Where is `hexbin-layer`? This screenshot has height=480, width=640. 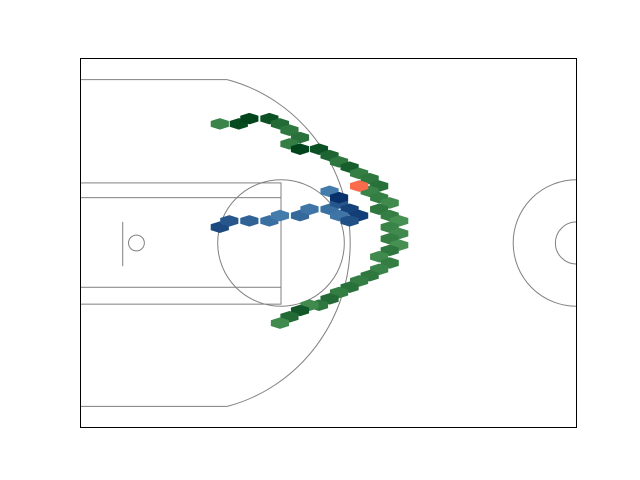 hexbin-layer is located at coordinates (309, 220).